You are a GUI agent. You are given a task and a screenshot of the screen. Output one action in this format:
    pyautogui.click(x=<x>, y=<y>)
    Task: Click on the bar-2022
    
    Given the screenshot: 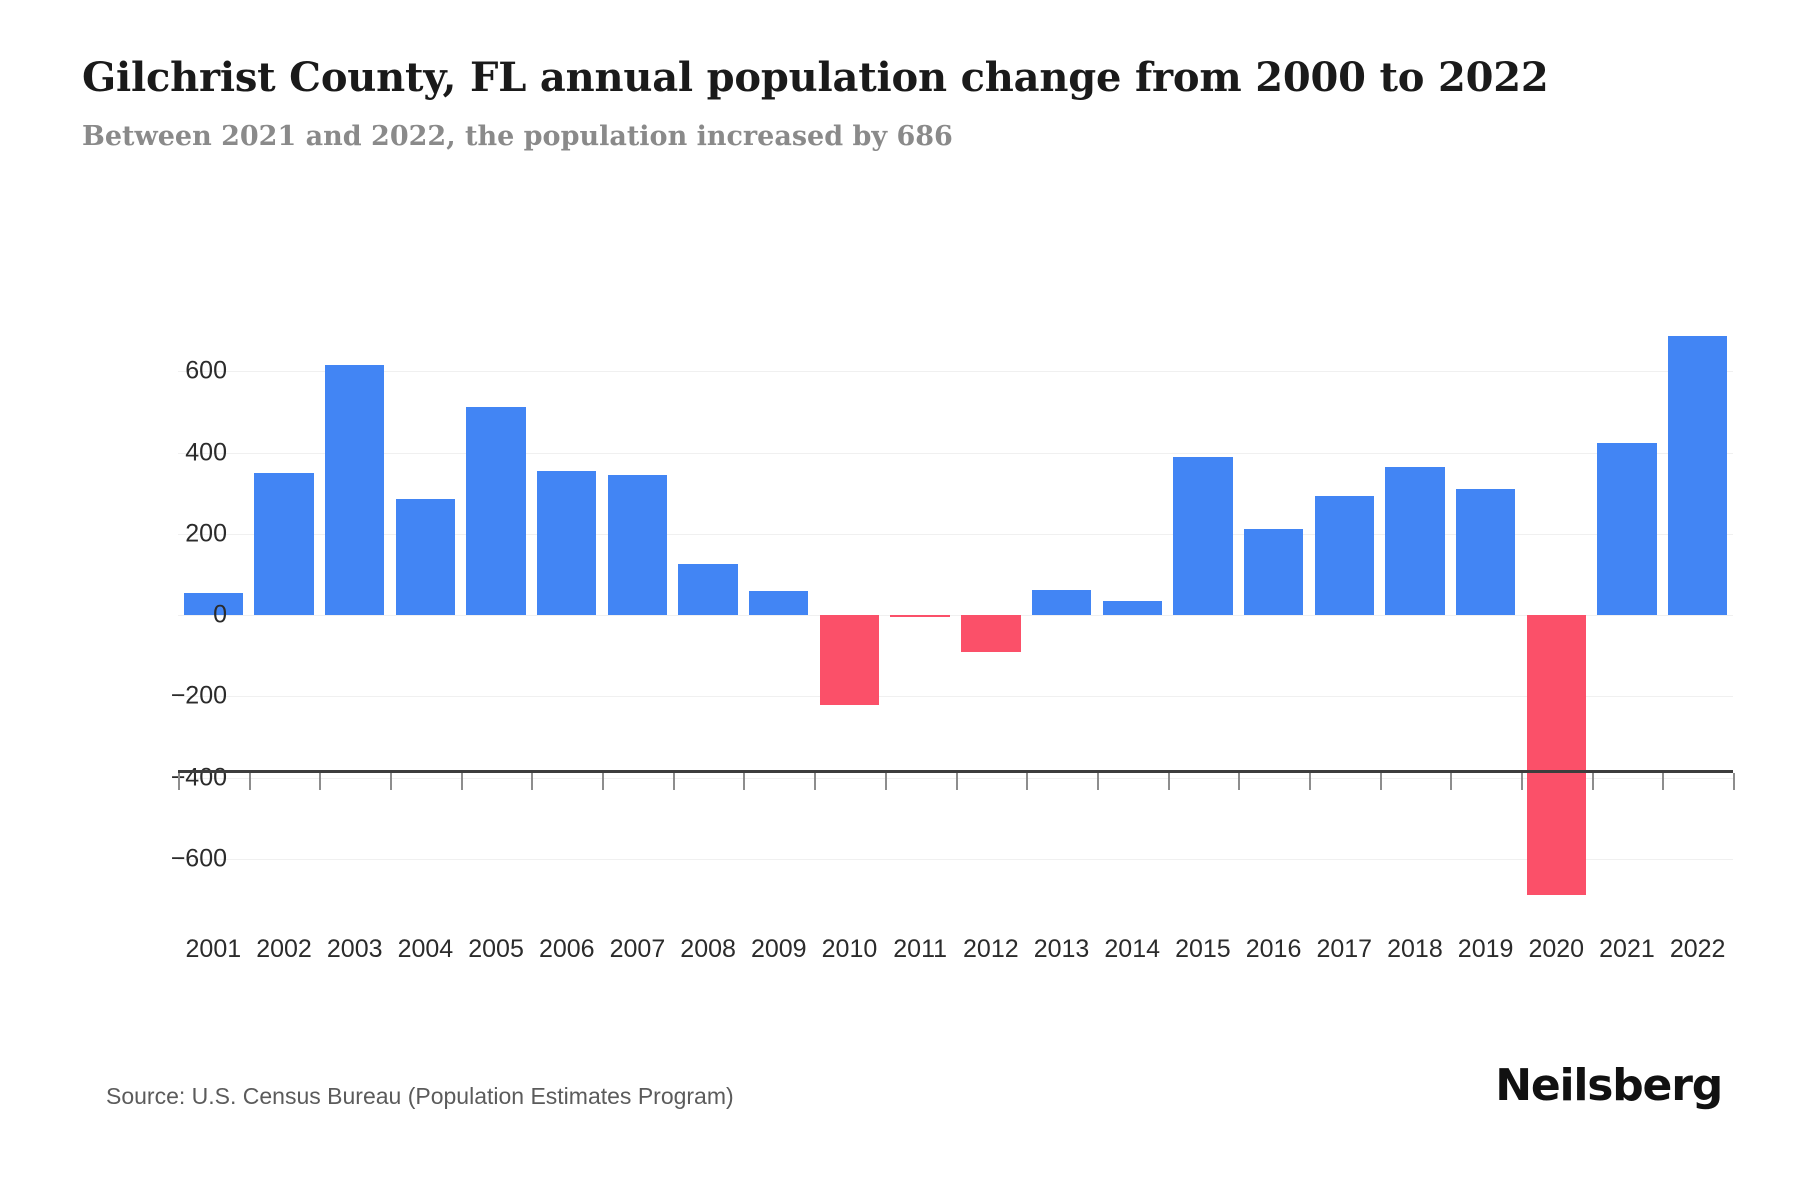 What is the action you would take?
    pyautogui.click(x=1697, y=475)
    